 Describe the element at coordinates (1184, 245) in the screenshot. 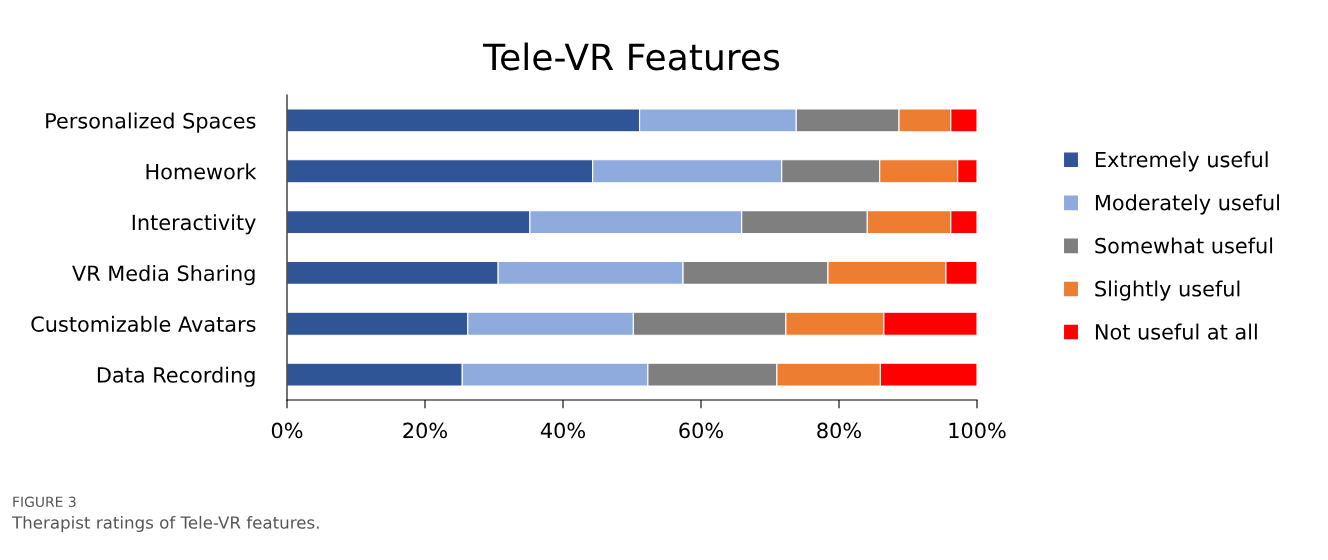

I see `legend-label: Somewhat useful` at that location.